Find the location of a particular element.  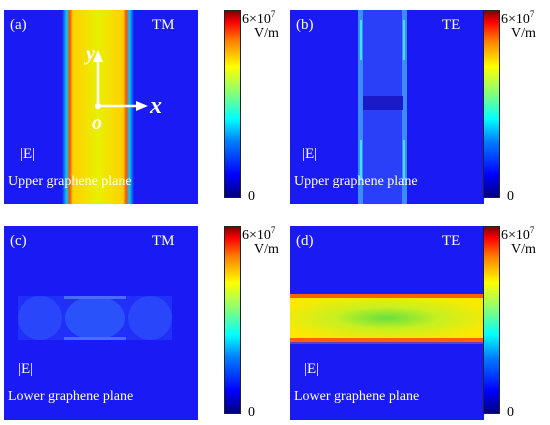

colorbar-a-unit: V/m is located at coordinates (266, 33).